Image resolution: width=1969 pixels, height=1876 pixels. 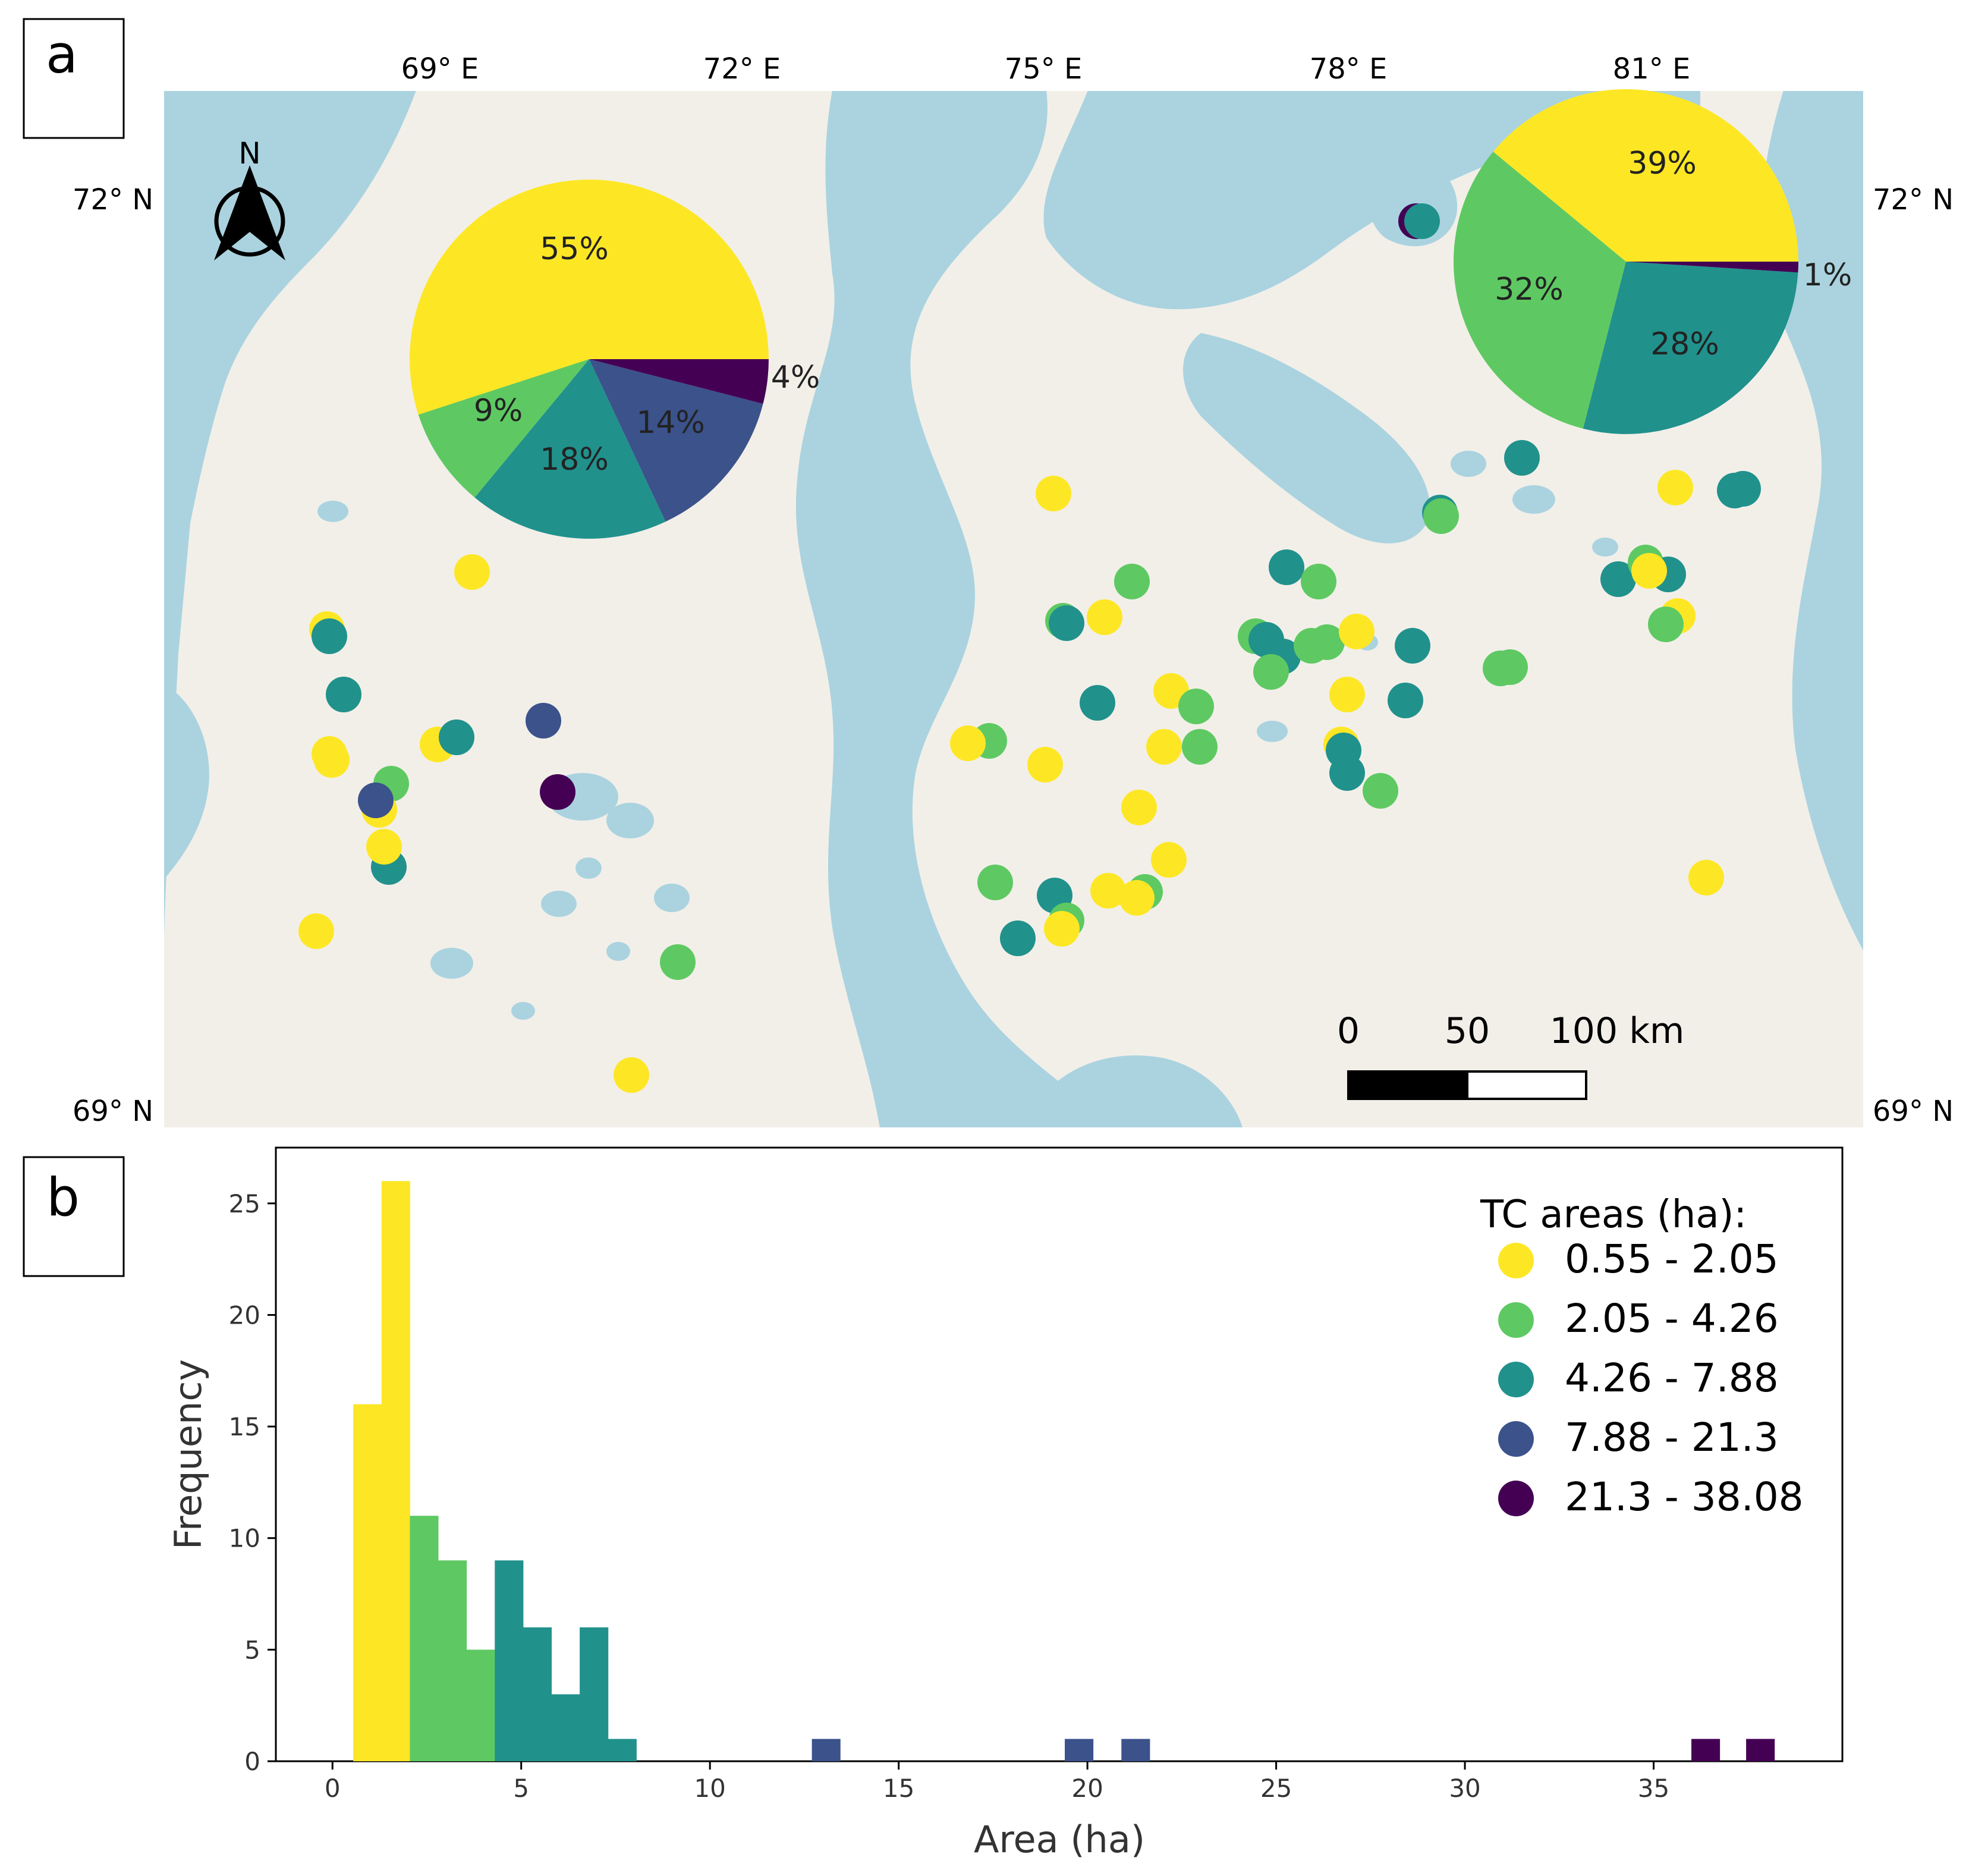 I want to click on y-tick-label: 0, so click(x=252, y=1761).